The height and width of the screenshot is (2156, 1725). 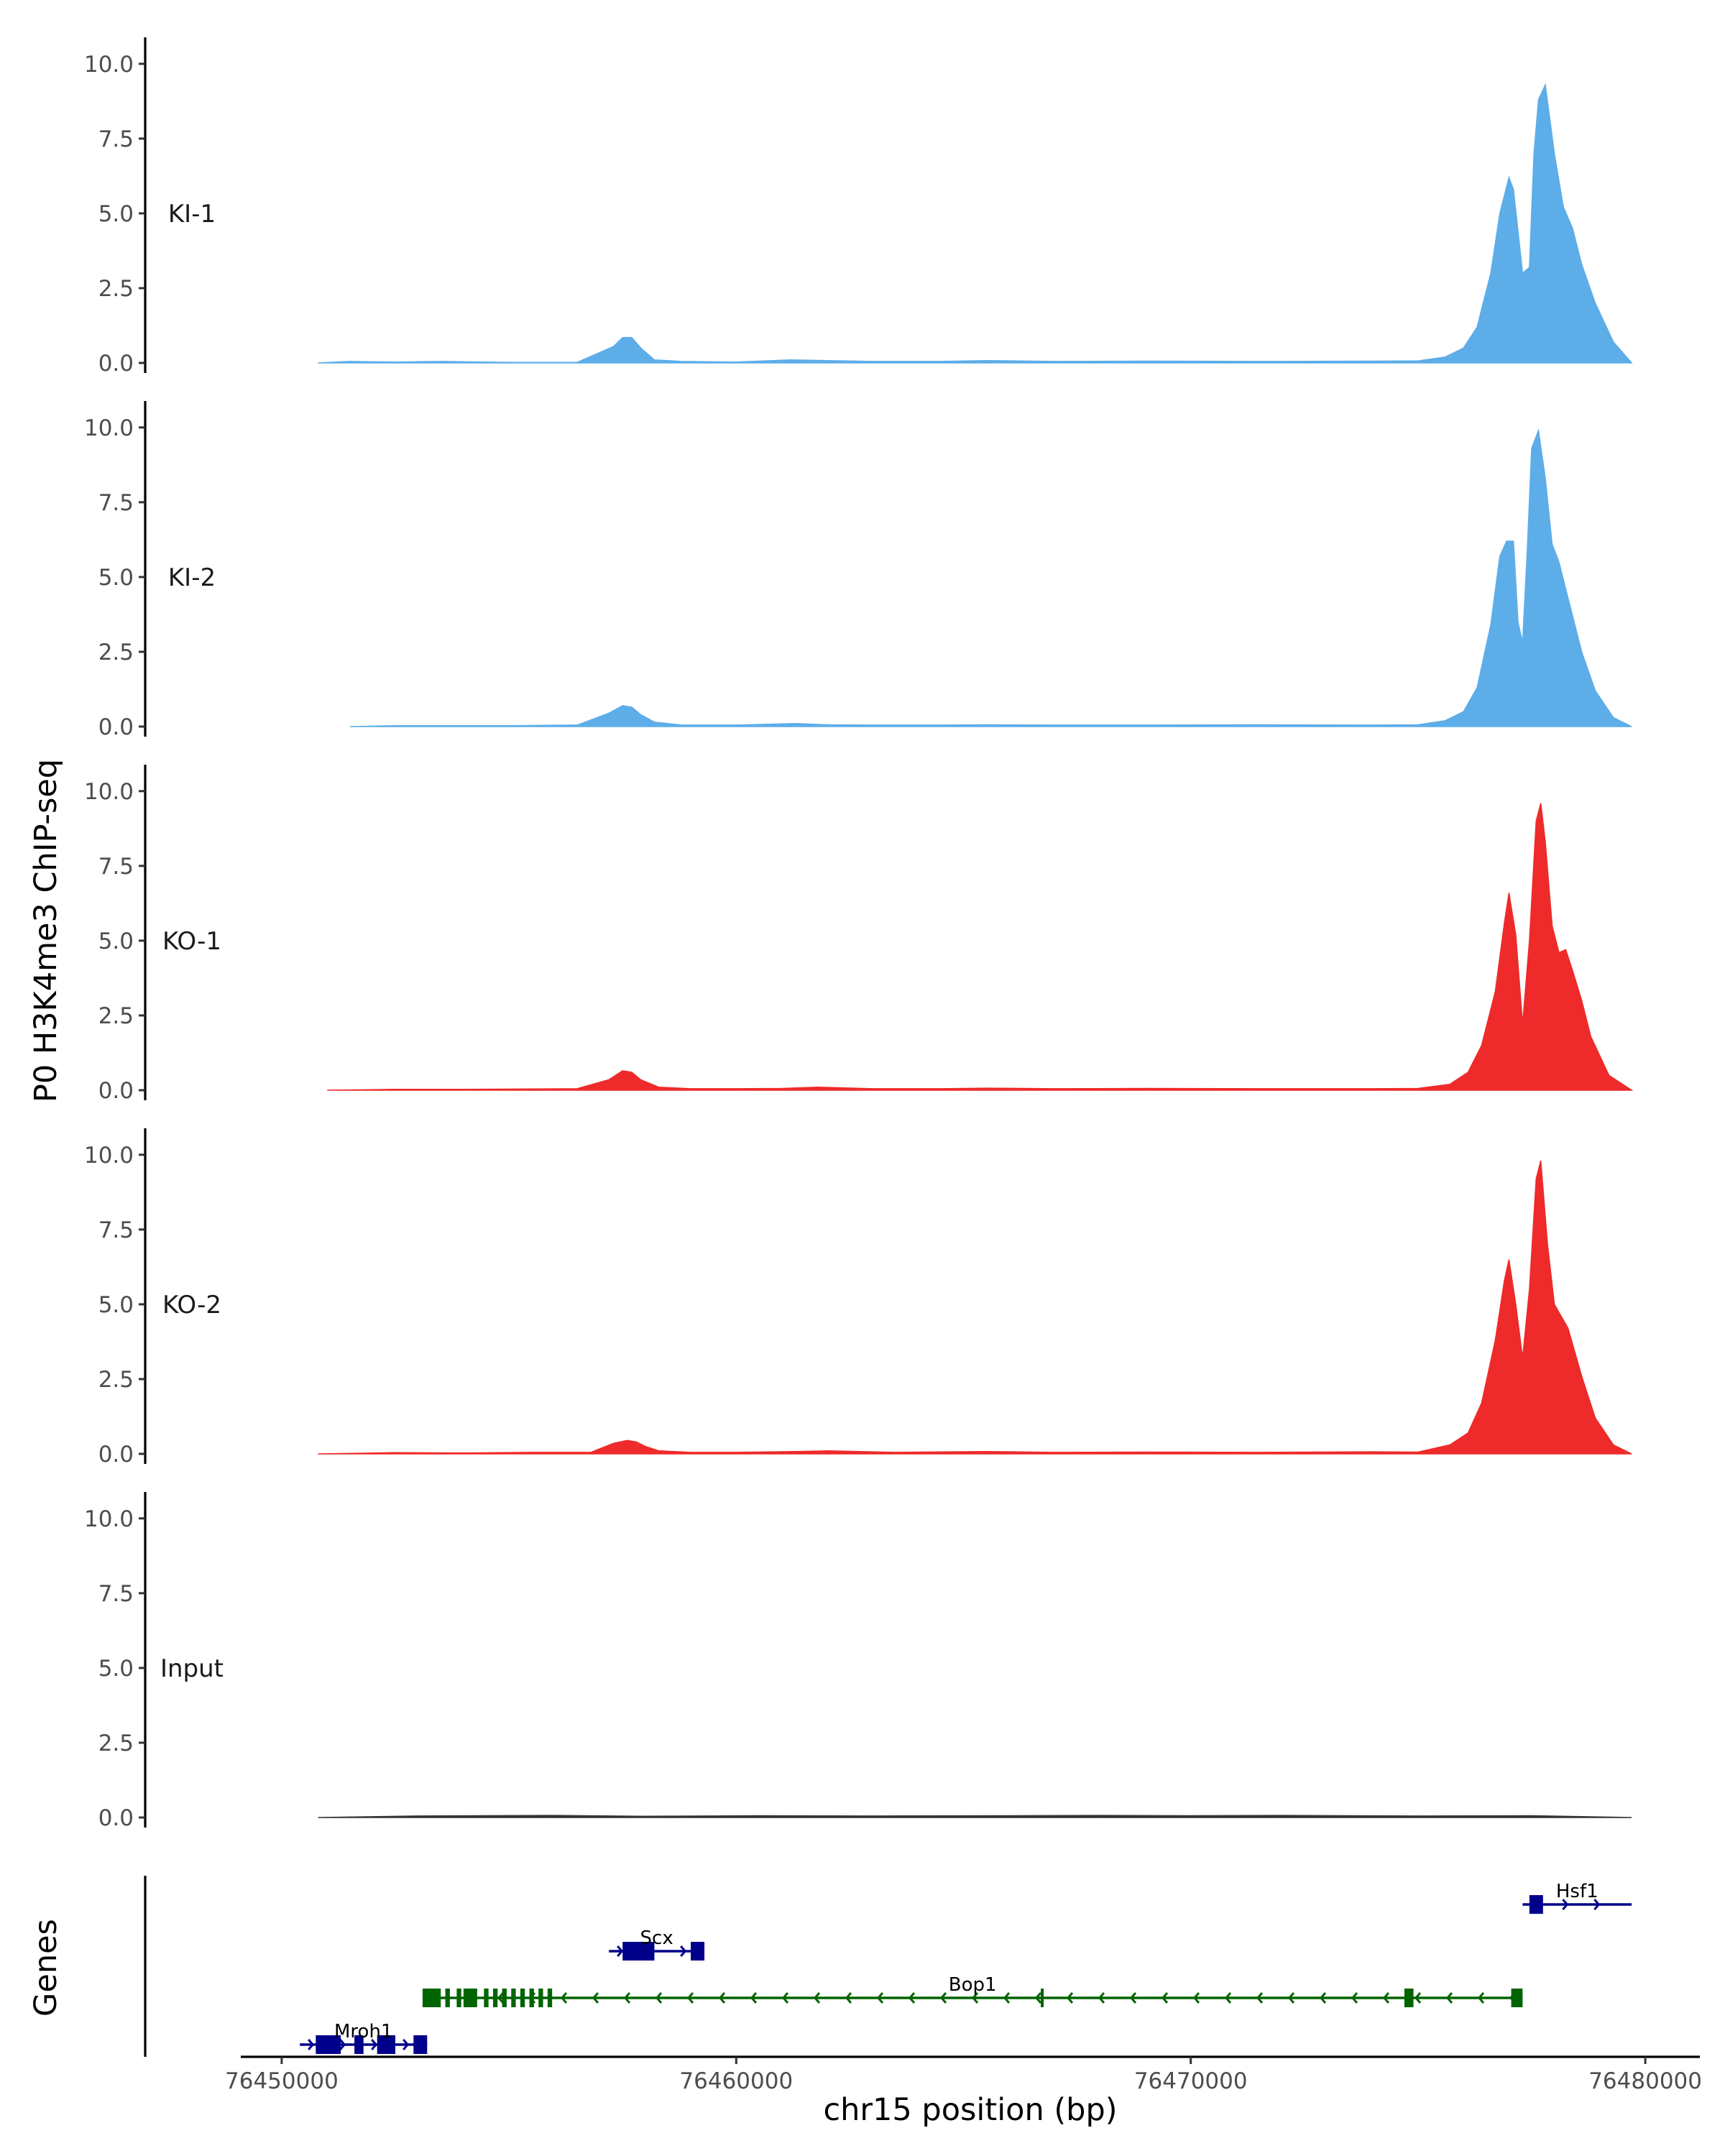 I want to click on track-ki-2: 0.0 2.5 5.0 7.5 10.0 KI-2, so click(x=858, y=570).